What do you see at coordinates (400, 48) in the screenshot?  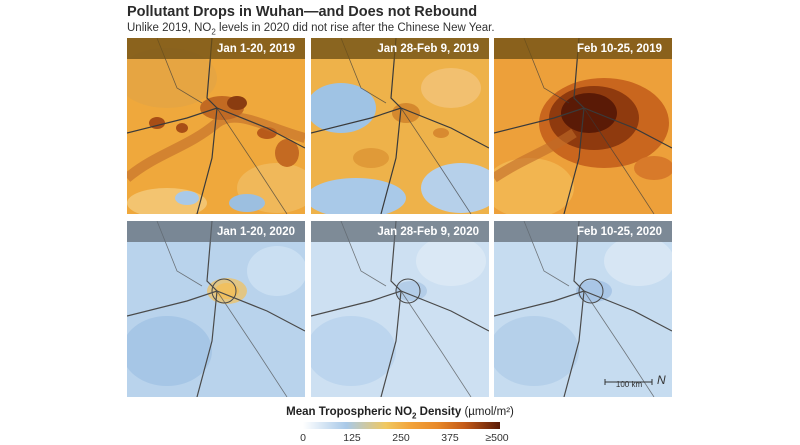 I see `panel-date-label: Jan 28-Feb 9, 2019` at bounding box center [400, 48].